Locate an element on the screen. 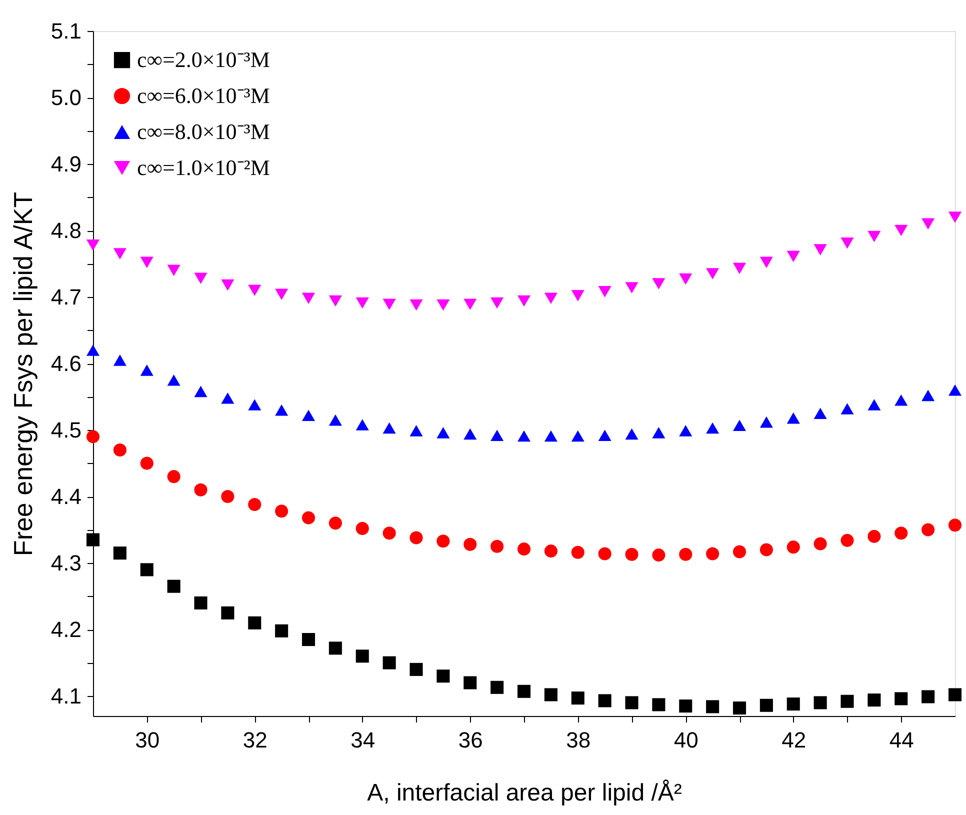 Image resolution: width=966 pixels, height=815 pixels. y-tick-label: 4.7 is located at coordinates (66, 297).